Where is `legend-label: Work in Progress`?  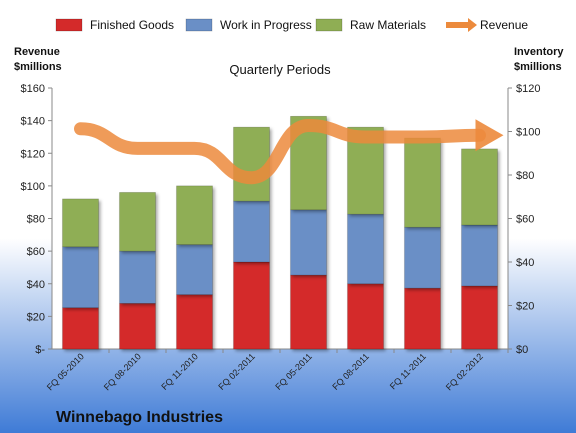
legend-label: Work in Progress is located at coordinates (266, 25).